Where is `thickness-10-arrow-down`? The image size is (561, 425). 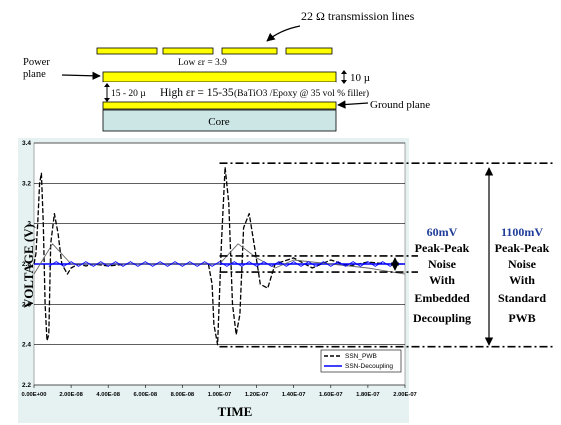
thickness-10-arrow-down is located at coordinates (344, 82).